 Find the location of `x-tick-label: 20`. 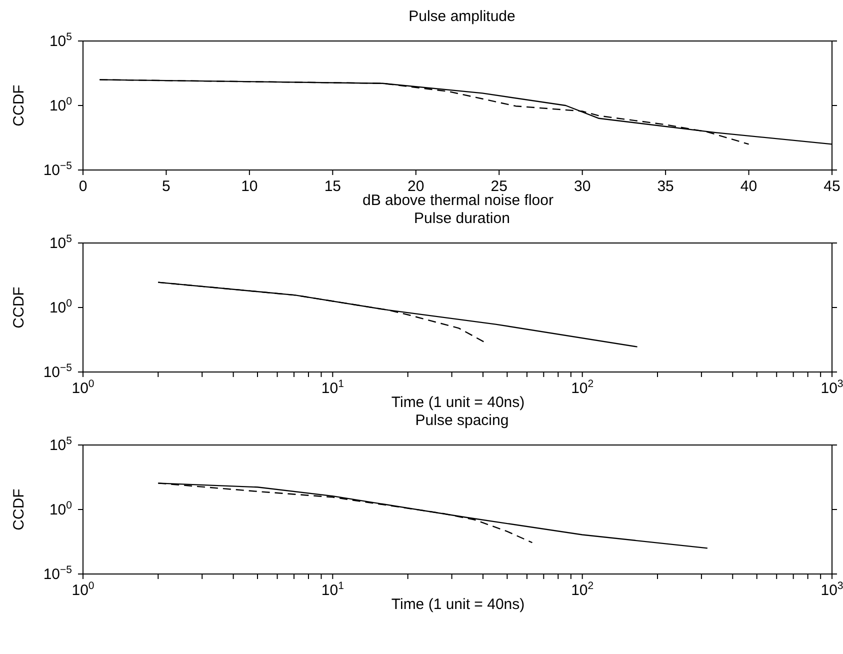

x-tick-label: 20 is located at coordinates (416, 186).